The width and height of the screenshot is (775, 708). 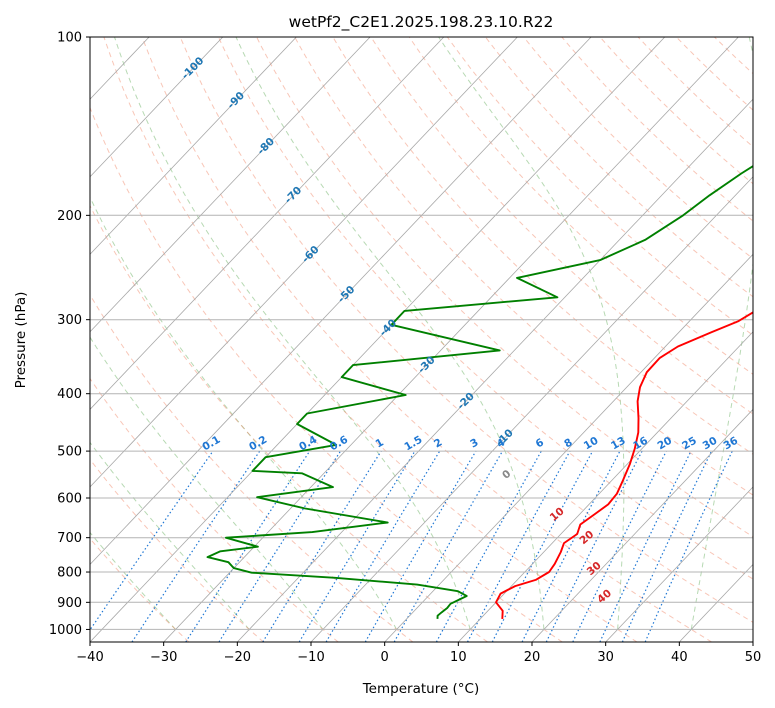 What do you see at coordinates (339, 444) in the screenshot?
I see `mixing-ratio-label: 0.6` at bounding box center [339, 444].